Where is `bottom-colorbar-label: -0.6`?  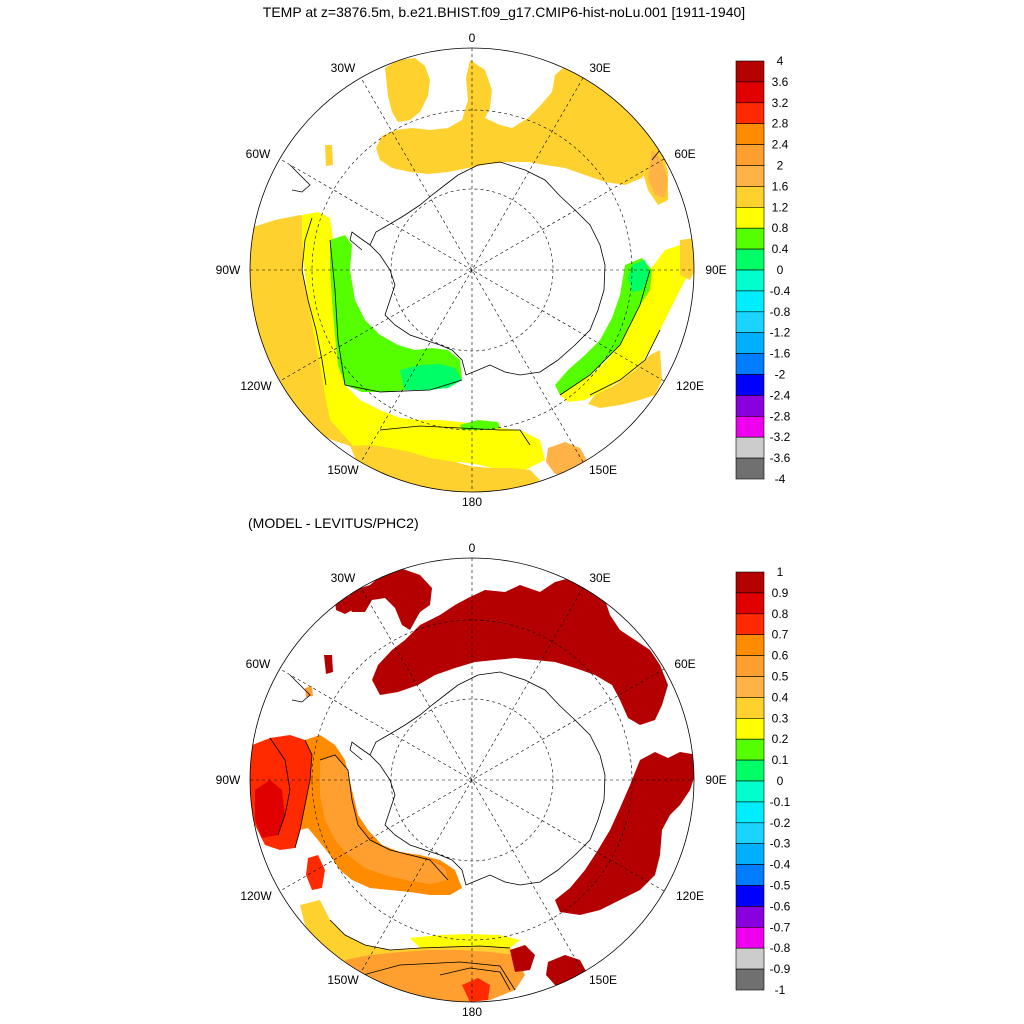 bottom-colorbar-label: -0.6 is located at coordinates (780, 906).